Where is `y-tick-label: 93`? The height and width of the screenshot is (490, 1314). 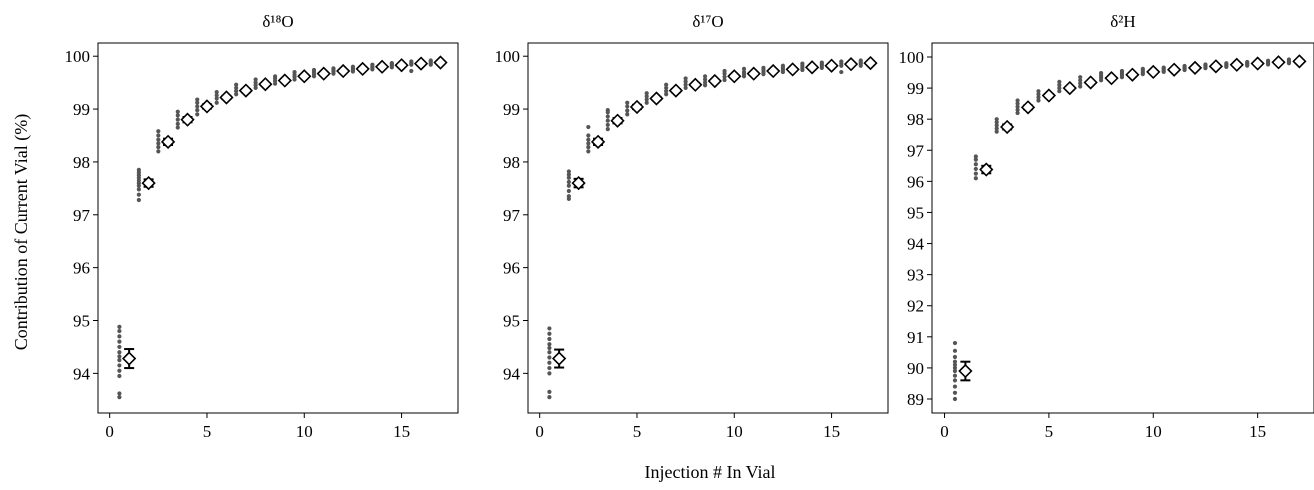 y-tick-label: 93 is located at coordinates (915, 275).